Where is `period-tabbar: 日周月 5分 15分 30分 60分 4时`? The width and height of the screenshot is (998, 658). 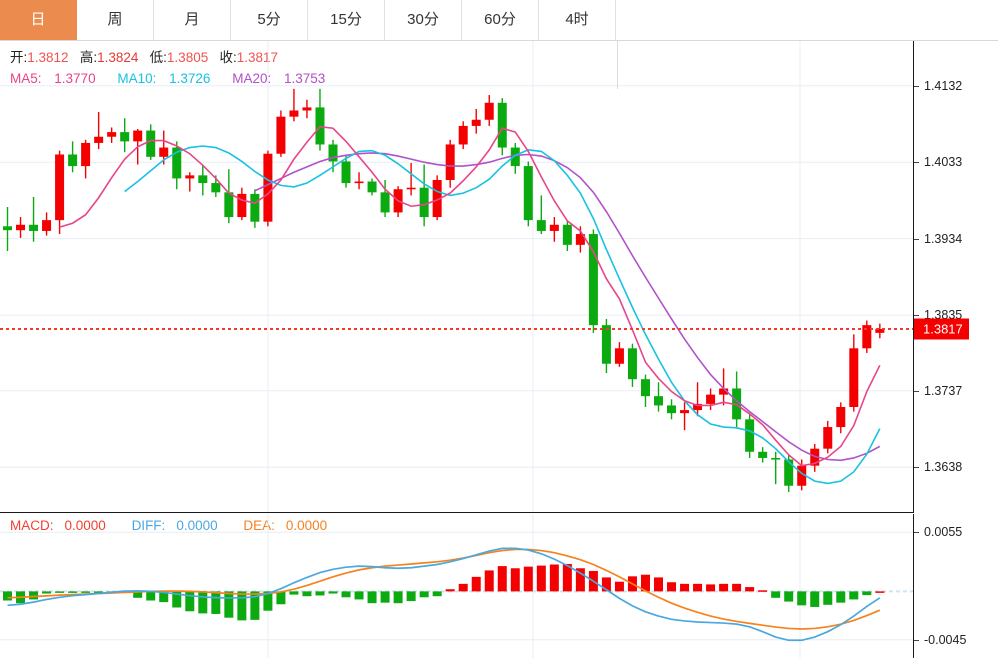 period-tabbar: 日周月 5分 15分 30分 60分 4时 is located at coordinates (499, 20).